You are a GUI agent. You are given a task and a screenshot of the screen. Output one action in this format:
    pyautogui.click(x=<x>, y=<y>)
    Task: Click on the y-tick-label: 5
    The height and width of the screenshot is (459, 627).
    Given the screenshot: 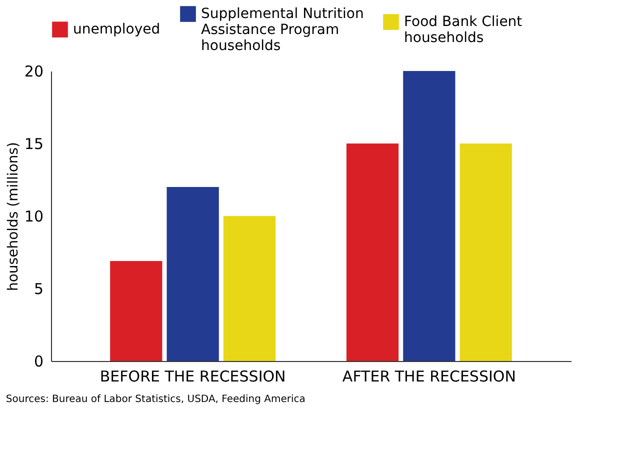 What is the action you would take?
    pyautogui.click(x=39, y=289)
    